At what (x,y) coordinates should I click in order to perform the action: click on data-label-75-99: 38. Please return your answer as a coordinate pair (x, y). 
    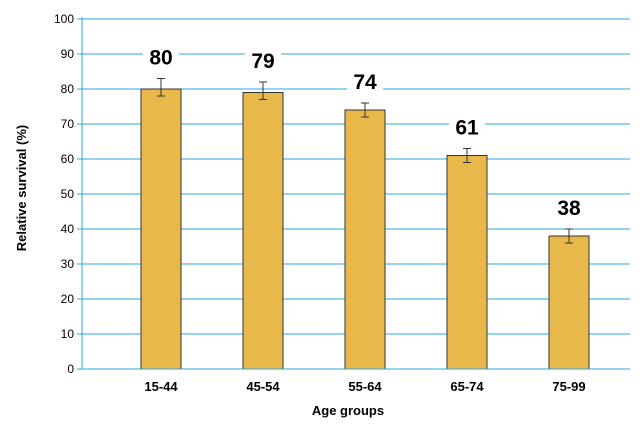
    Looking at the image, I should click on (569, 208).